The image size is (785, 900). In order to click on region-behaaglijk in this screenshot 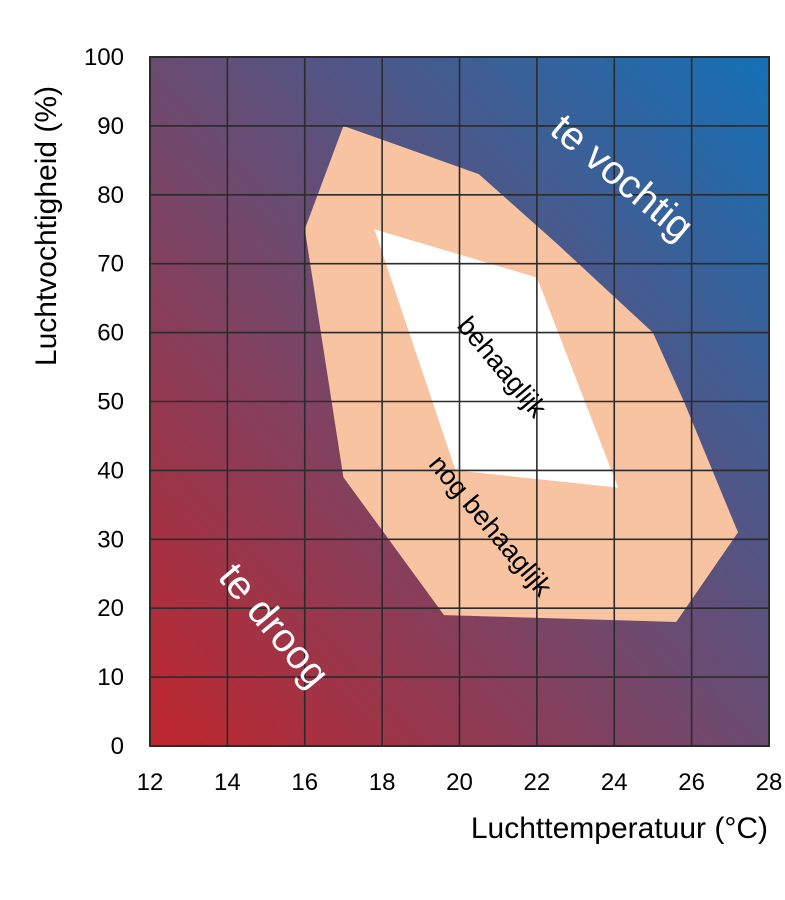, I will do `click(496, 358)`.